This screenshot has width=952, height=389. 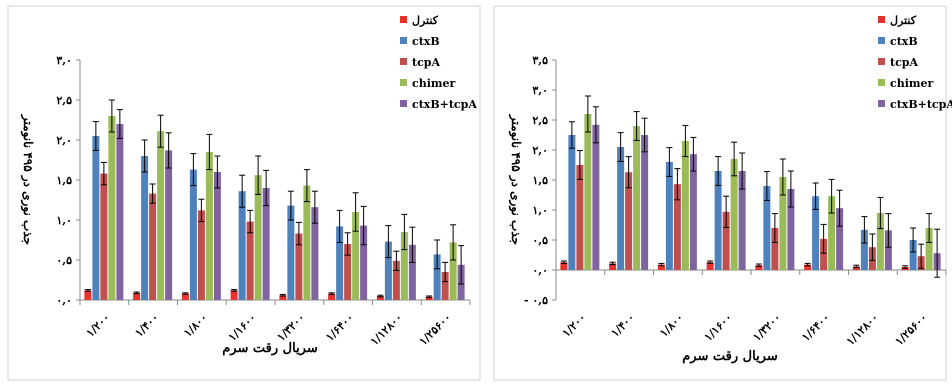 What do you see at coordinates (426, 62) in the screenshot?
I see `chart-1-legend-label: tcpA` at bounding box center [426, 62].